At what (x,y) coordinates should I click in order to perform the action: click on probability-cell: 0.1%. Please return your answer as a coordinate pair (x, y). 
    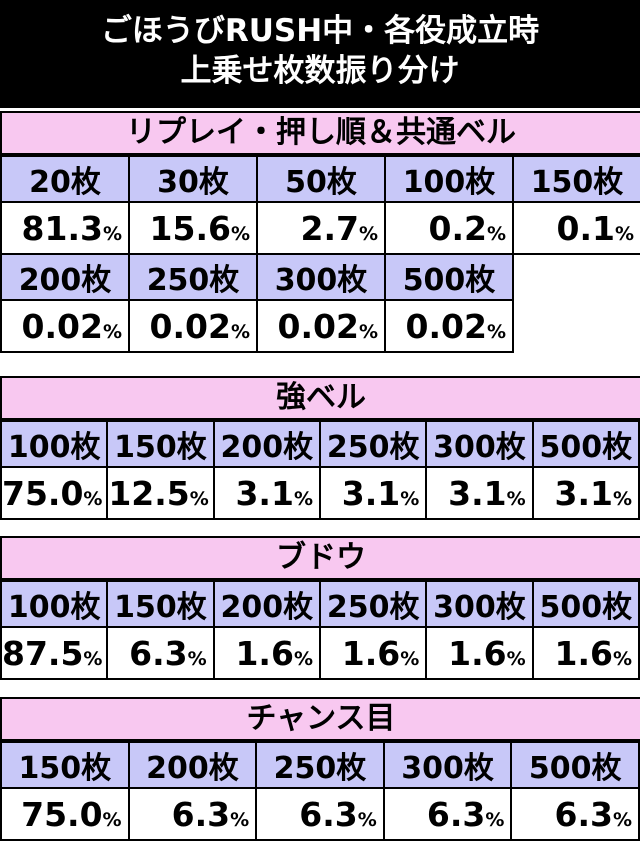
    Looking at the image, I should click on (576, 228).